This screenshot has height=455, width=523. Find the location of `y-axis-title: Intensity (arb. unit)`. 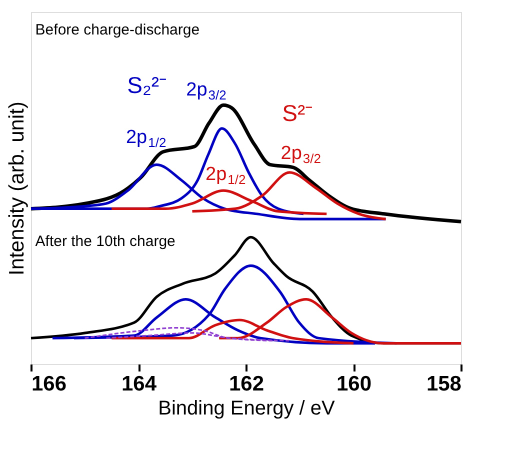

y-axis-title: Intensity (arb. unit) is located at coordinates (17, 189).